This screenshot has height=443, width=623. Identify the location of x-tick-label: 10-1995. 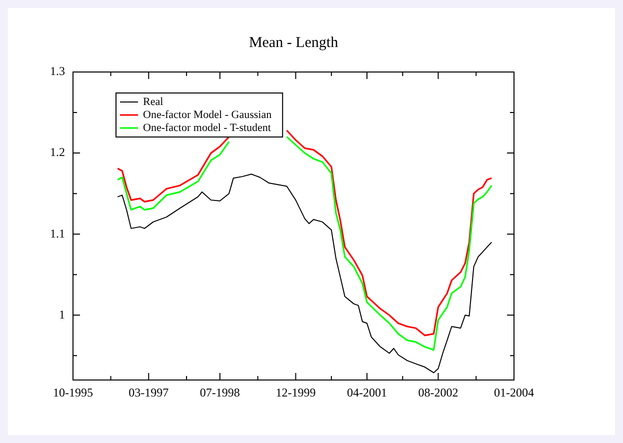
(73, 392).